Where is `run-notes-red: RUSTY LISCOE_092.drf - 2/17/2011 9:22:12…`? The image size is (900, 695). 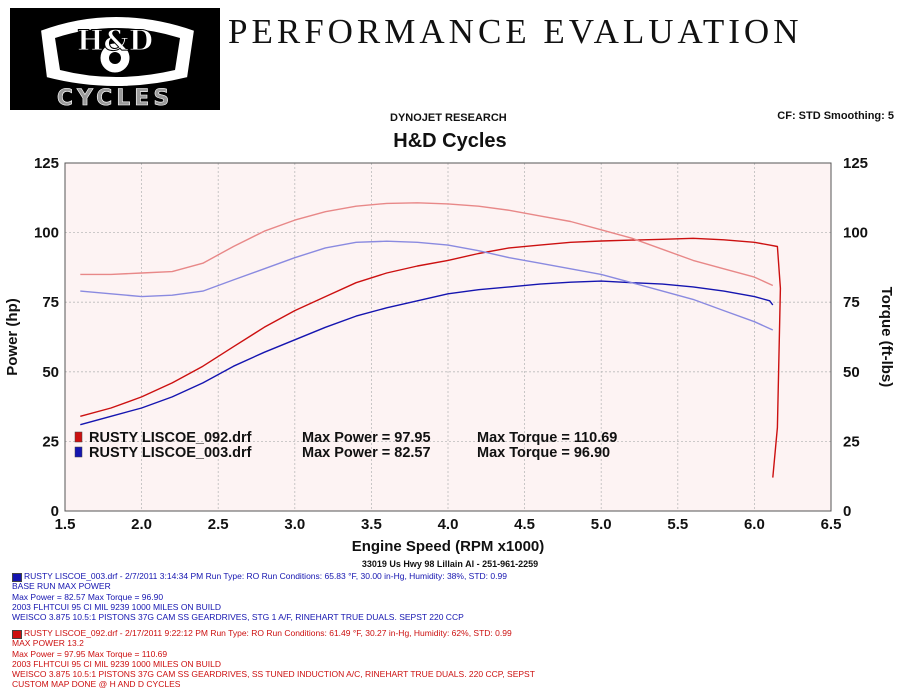
run-notes-red: RUSTY LISCOE_092.drf - 2/17/2011 9:22:12… is located at coordinates (273, 659).